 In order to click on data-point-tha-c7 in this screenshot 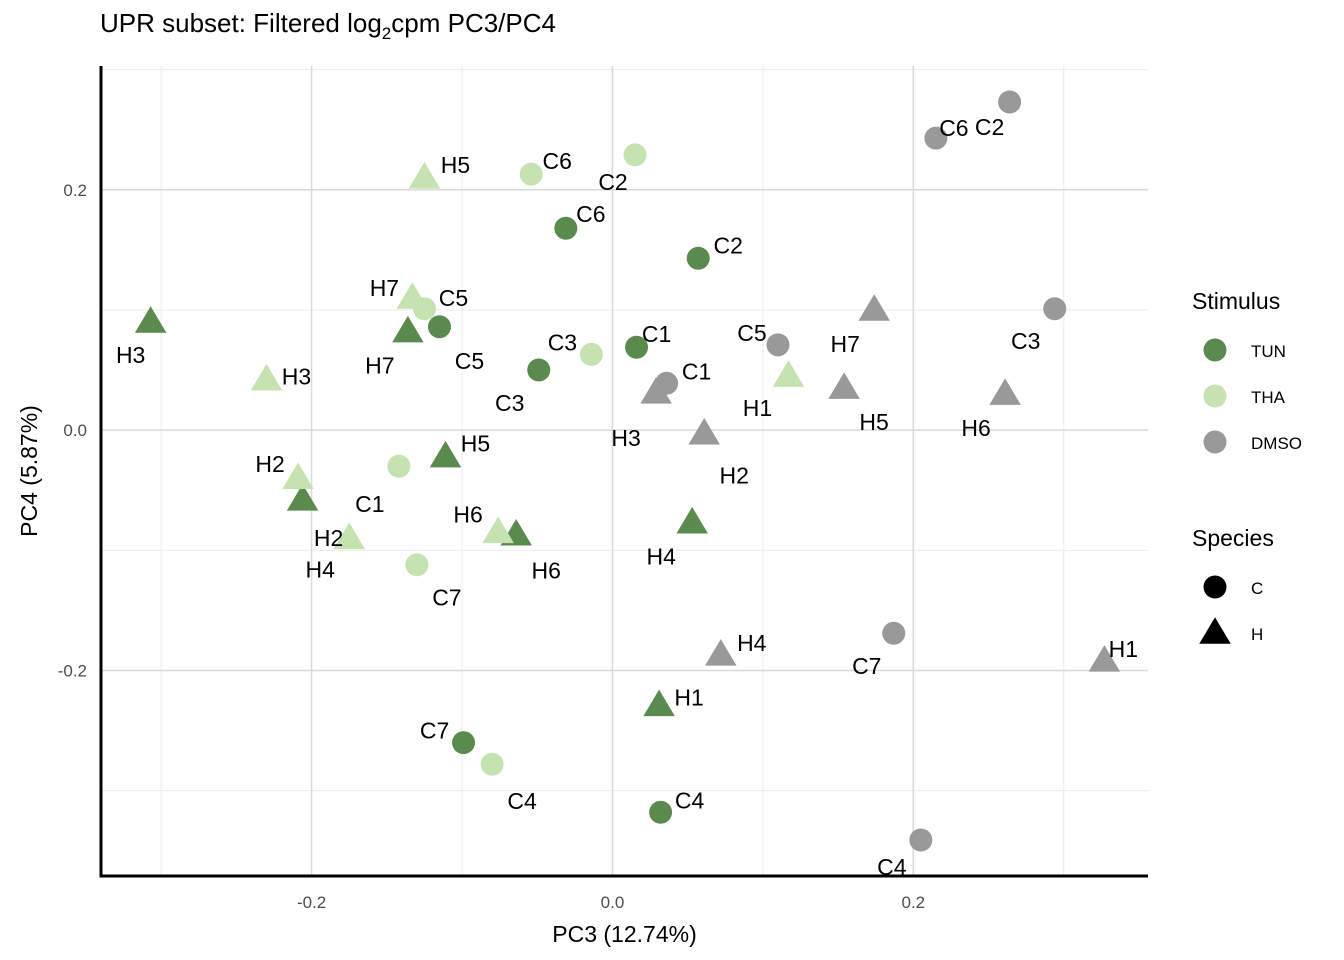, I will do `click(417, 565)`.